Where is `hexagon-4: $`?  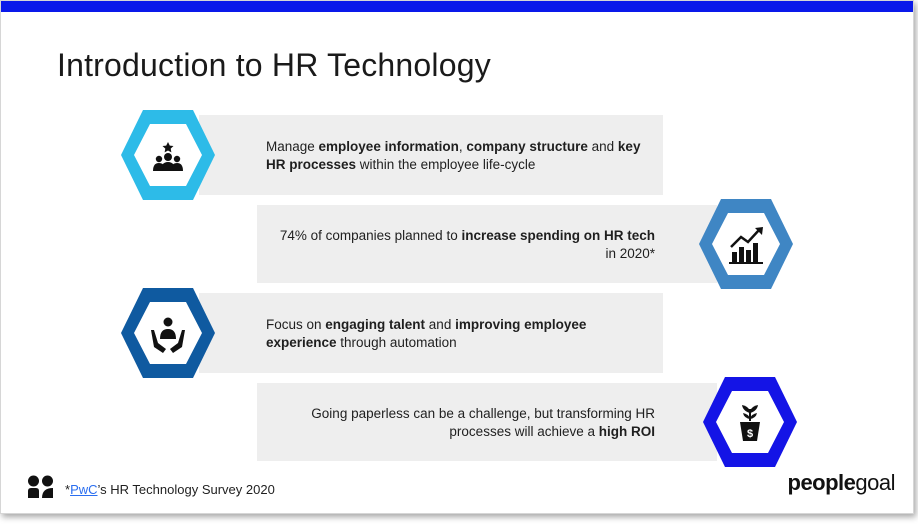
hexagon-4: $ is located at coordinates (750, 422).